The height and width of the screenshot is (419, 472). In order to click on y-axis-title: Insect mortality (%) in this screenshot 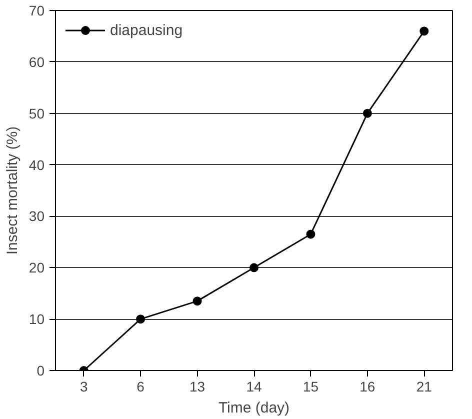, I will do `click(12, 190)`.